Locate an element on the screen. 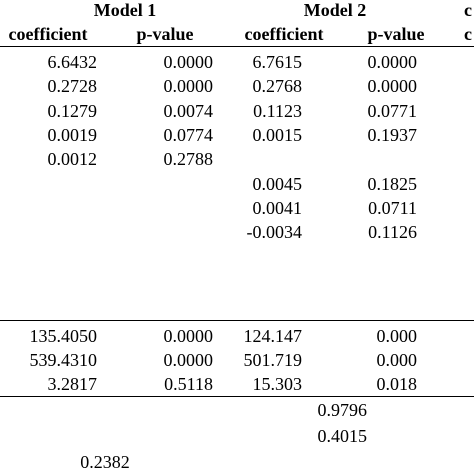 Image resolution: width=474 pixels, height=474 pixels. summary-cell: 0.9796 is located at coordinates (342, 410).